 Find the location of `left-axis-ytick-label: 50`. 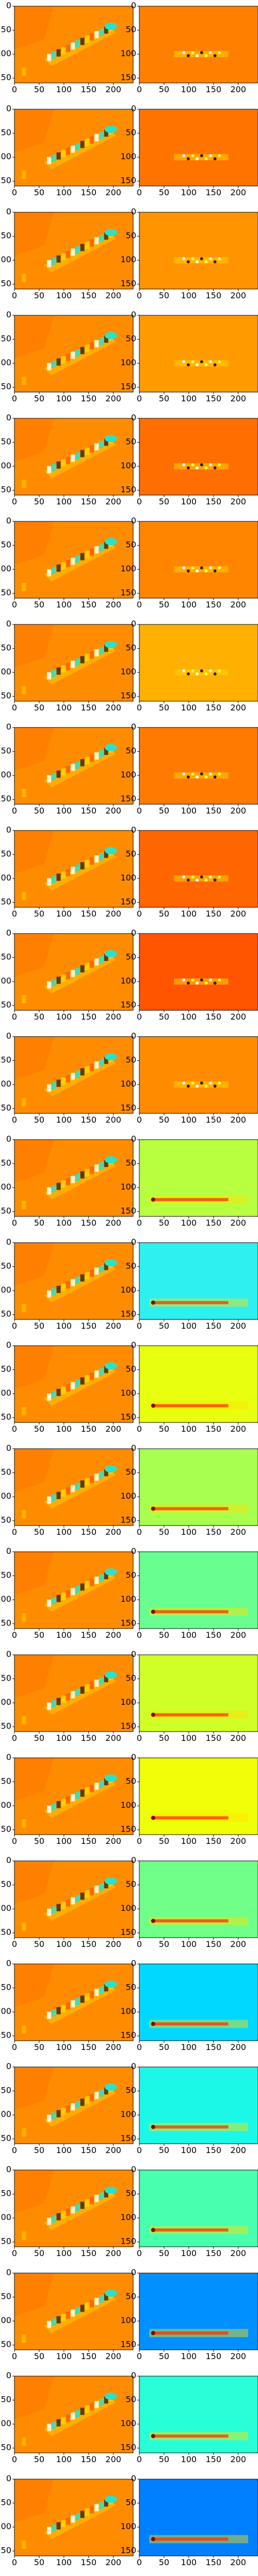

left-axis-ytick-label: 50 is located at coordinates (6, 2193).